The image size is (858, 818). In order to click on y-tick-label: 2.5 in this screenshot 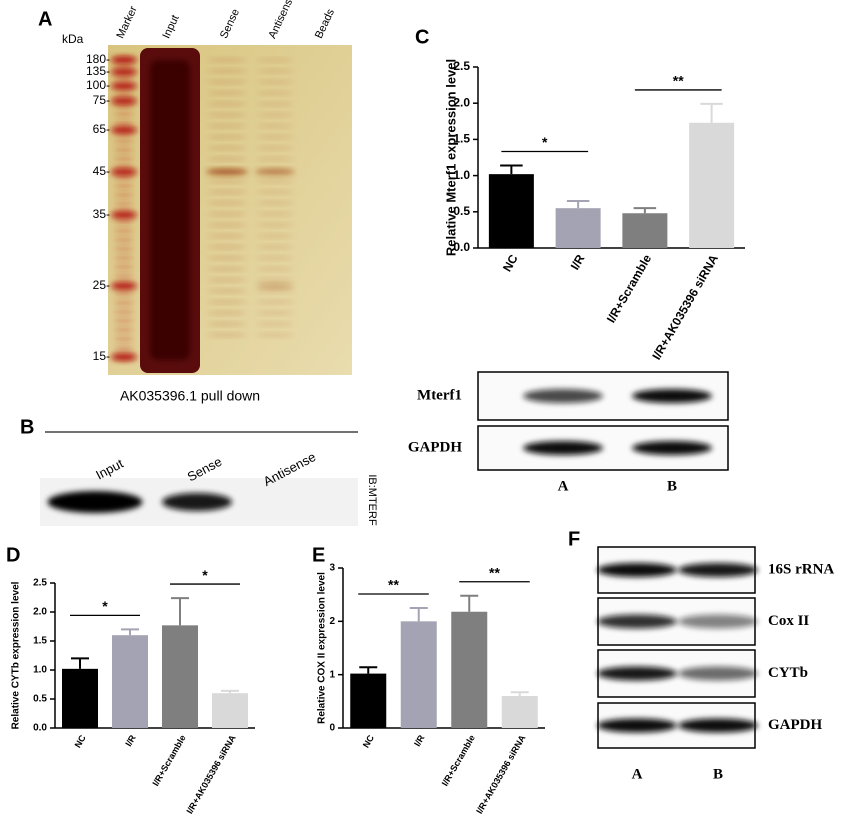, I will do `click(461, 66)`.